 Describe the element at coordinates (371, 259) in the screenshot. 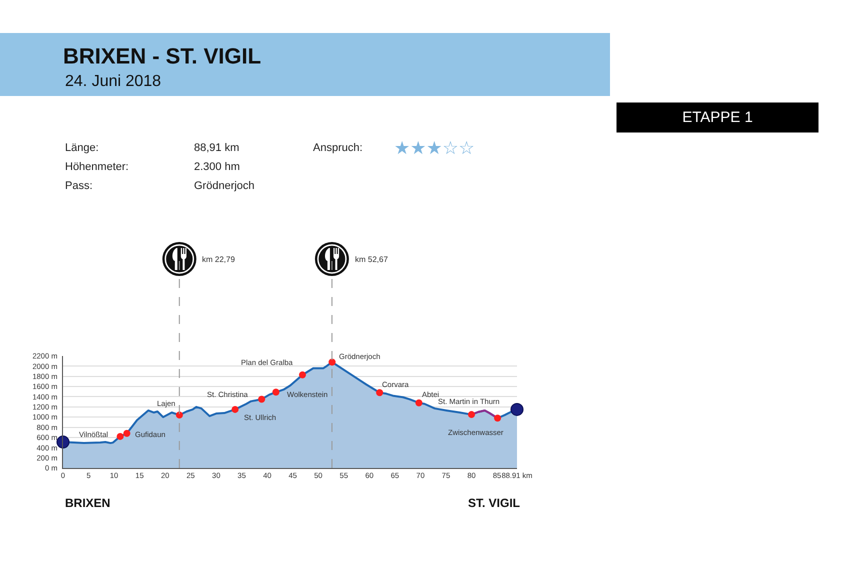

I see `ref-line-label: km 52,67` at that location.